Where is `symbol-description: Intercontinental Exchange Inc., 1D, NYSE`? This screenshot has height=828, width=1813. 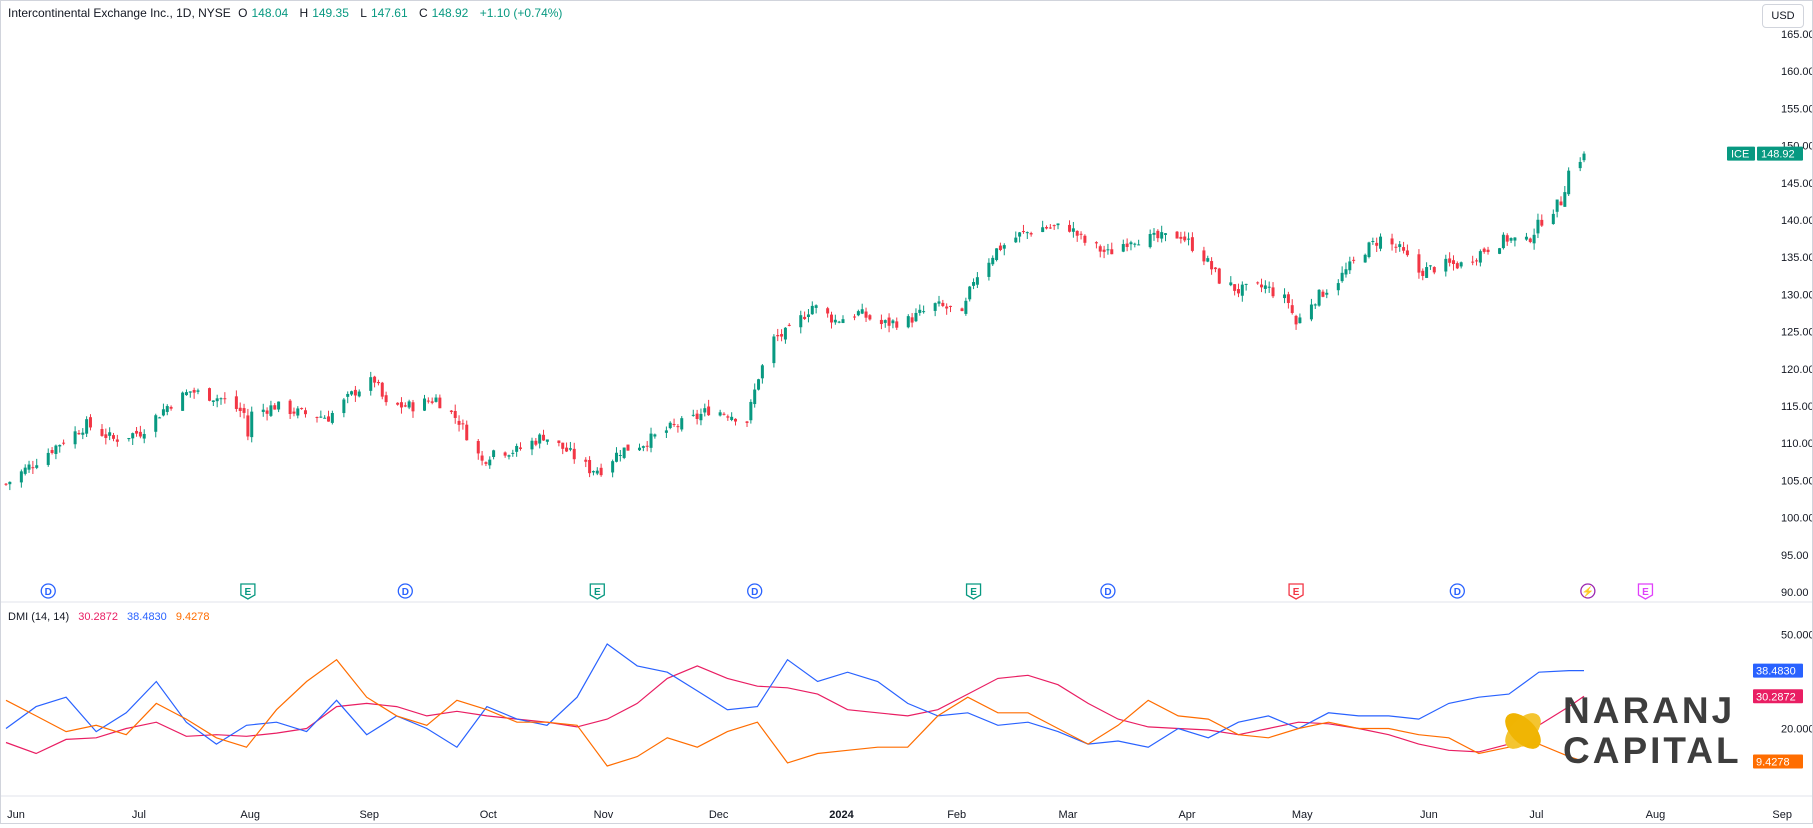
symbol-description: Intercontinental Exchange Inc., 1D, NYSE is located at coordinates (119, 13).